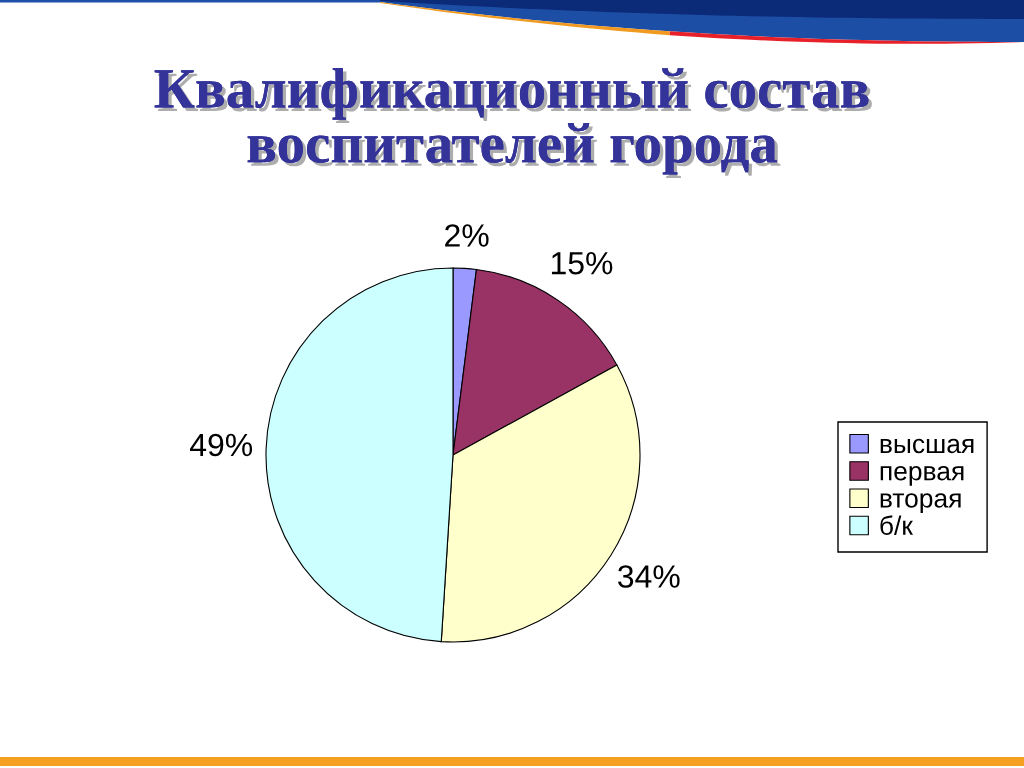 This screenshot has width=1024, height=768. Describe the element at coordinates (467, 235) in the screenshot. I see `data-label: 2%` at that location.